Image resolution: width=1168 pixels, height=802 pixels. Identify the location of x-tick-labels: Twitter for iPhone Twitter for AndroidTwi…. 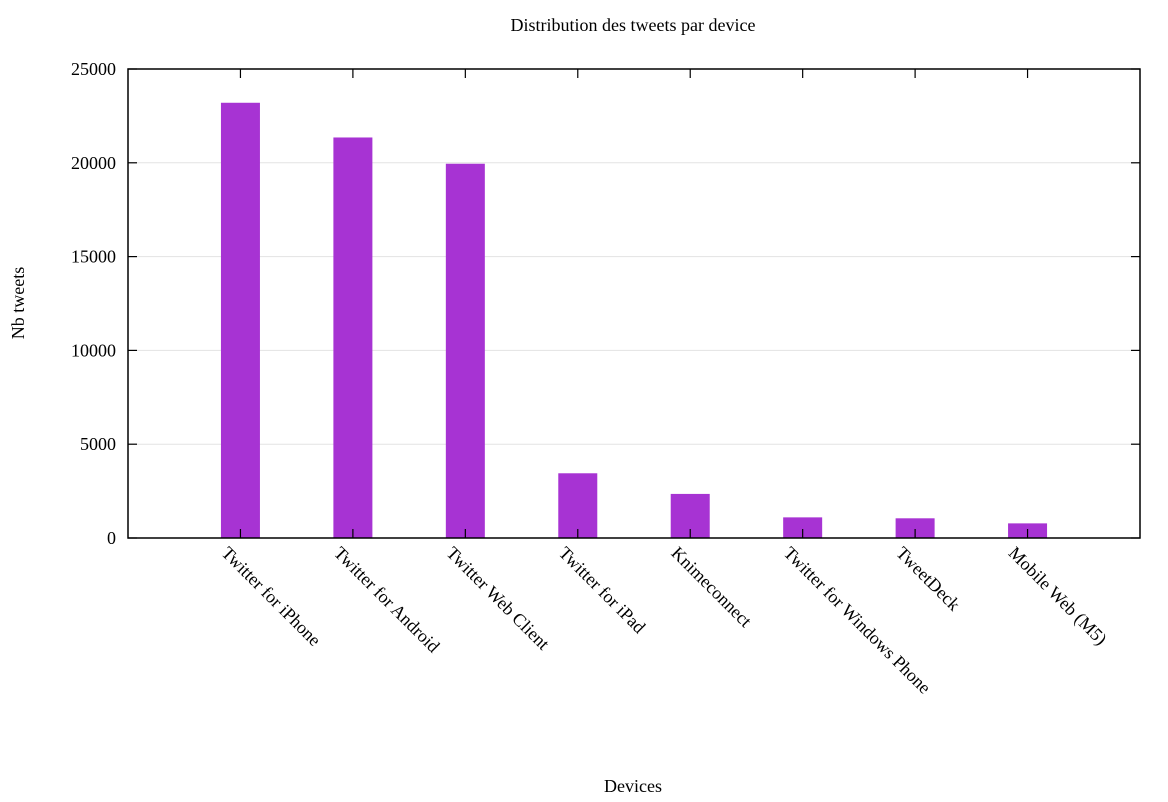
(664, 620).